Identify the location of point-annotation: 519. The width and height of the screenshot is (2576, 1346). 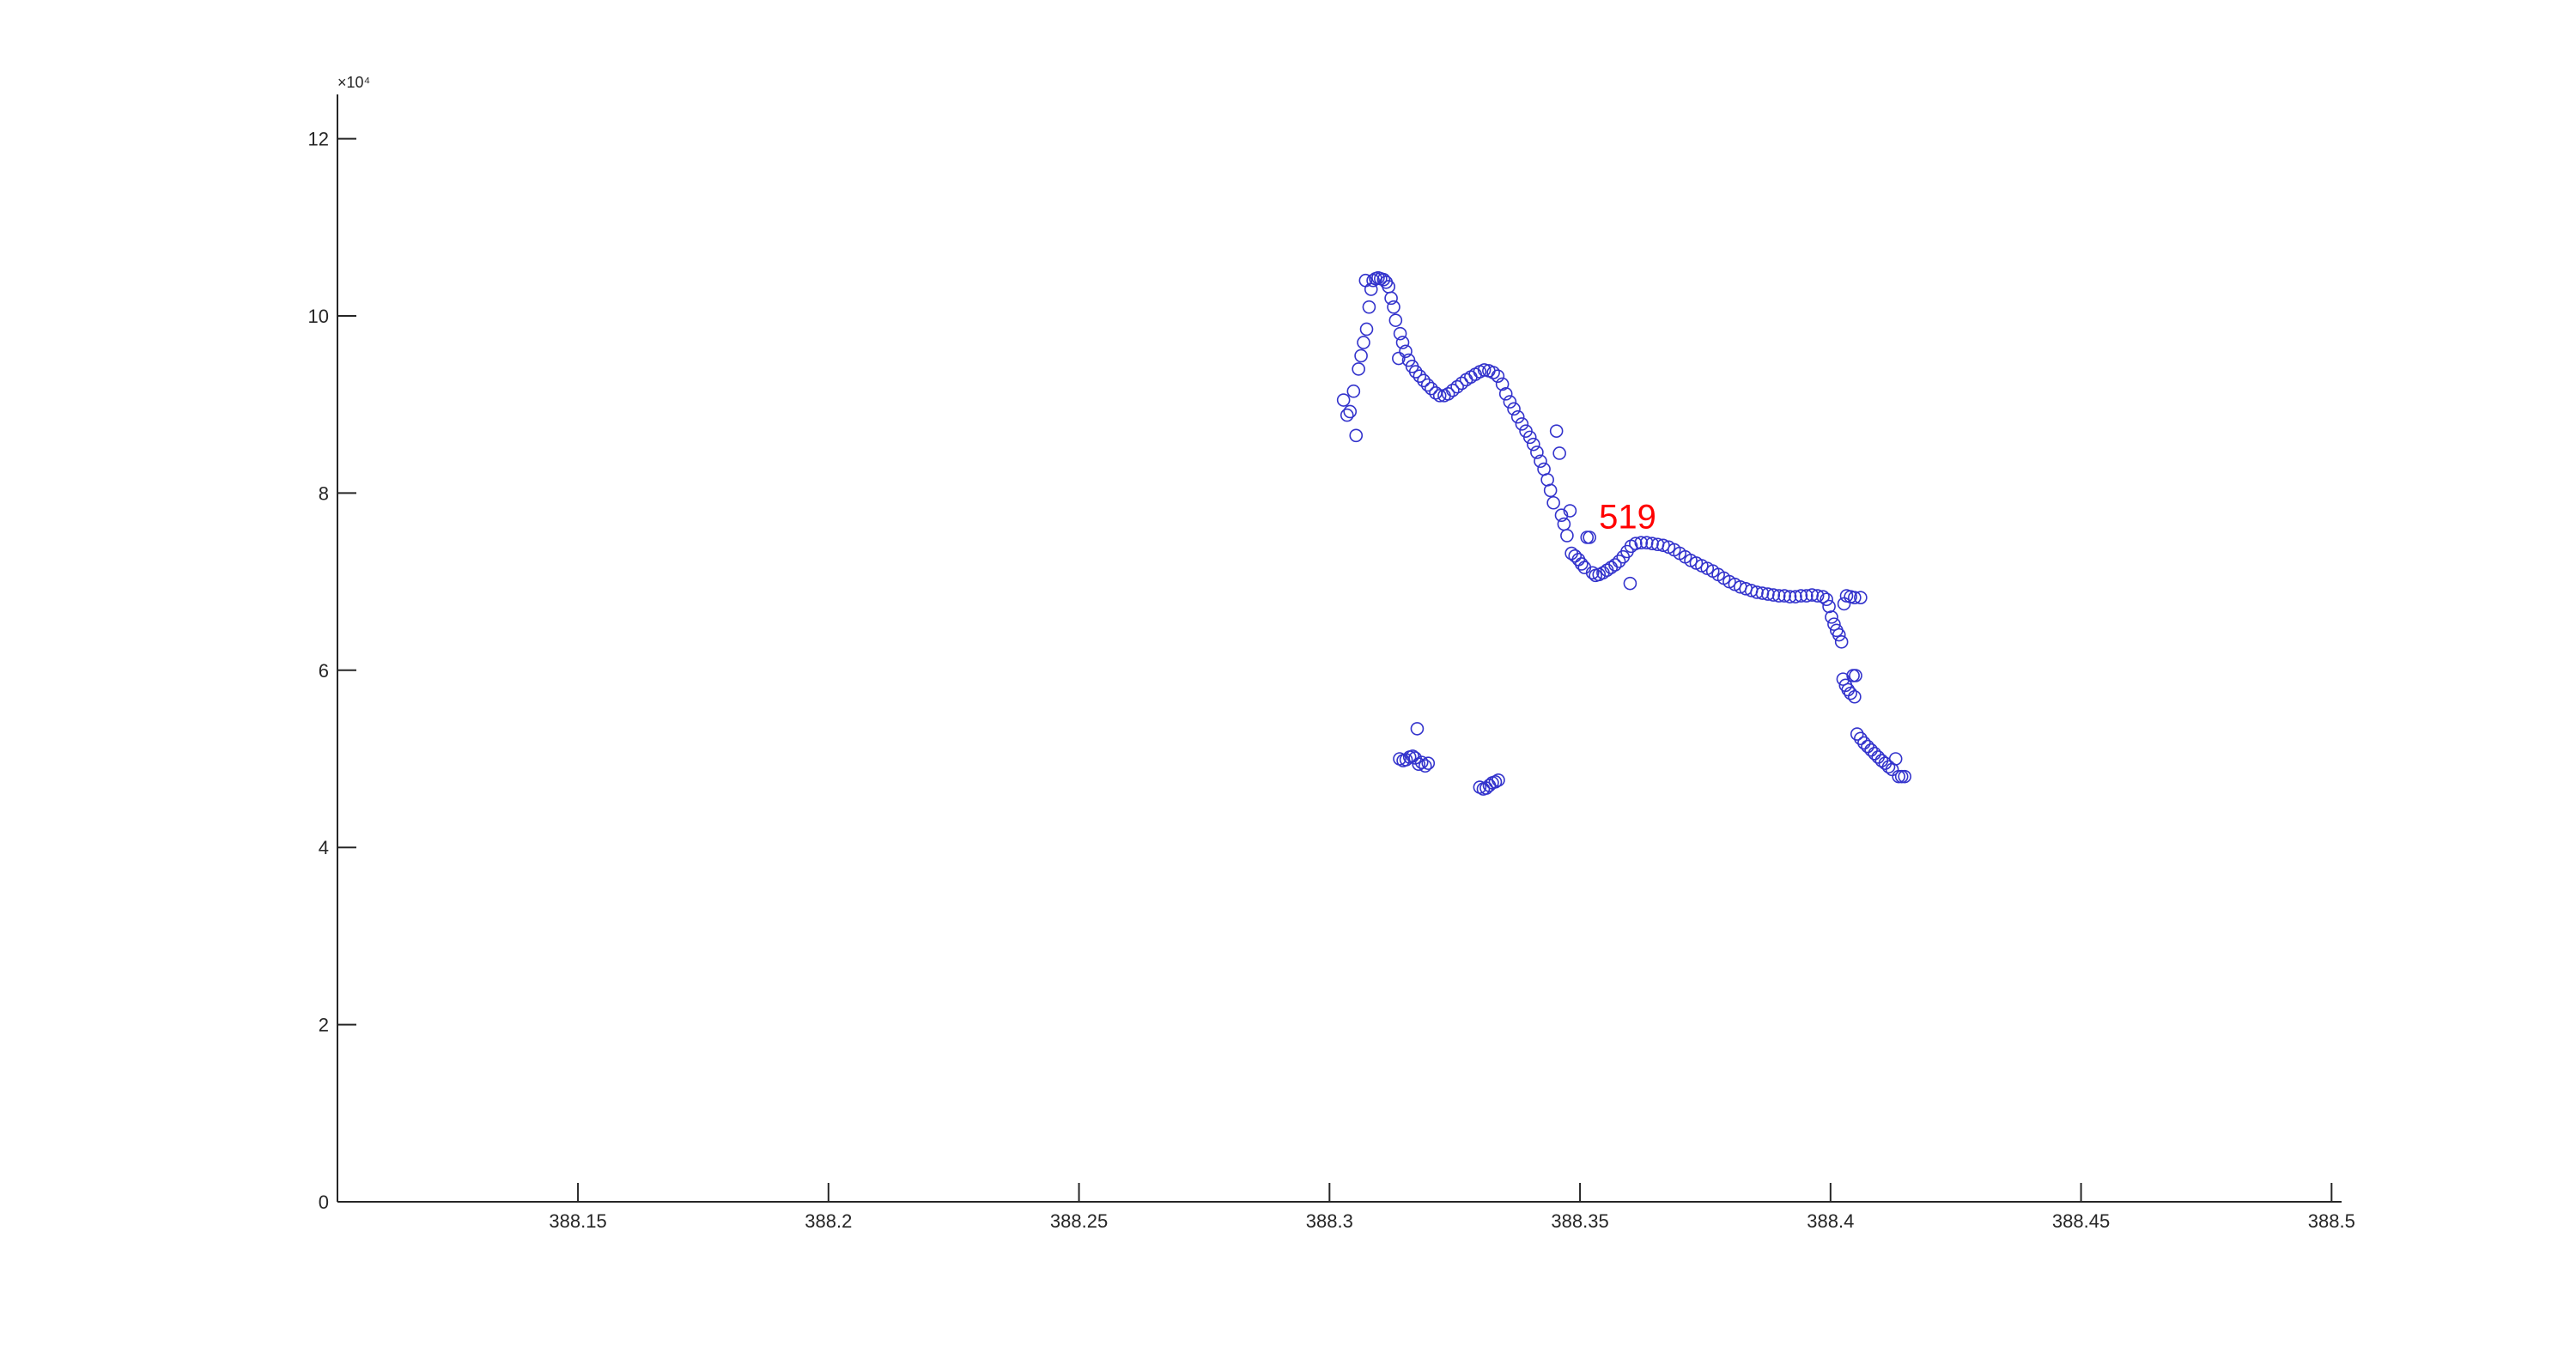
(1627, 518).